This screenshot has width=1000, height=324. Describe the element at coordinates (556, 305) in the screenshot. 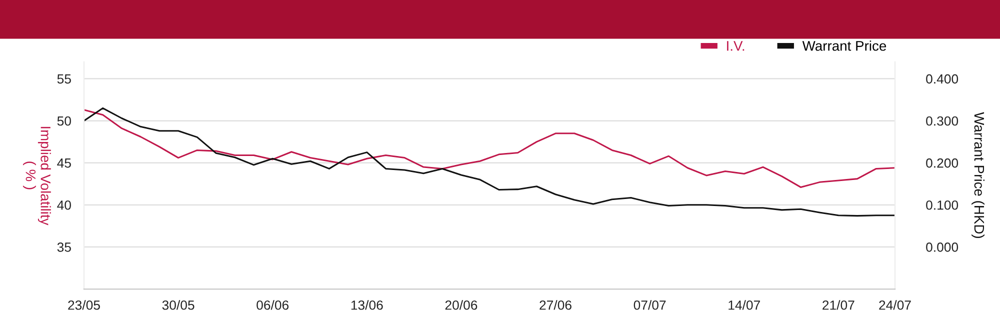

I see `x-tick-label: 27/06` at that location.